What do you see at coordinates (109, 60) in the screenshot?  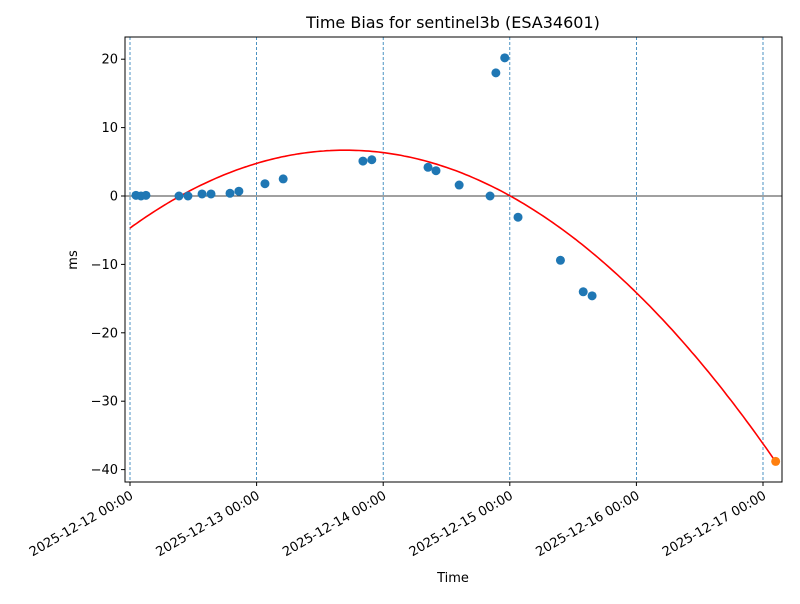 I see `y-tick-label: 20` at bounding box center [109, 60].